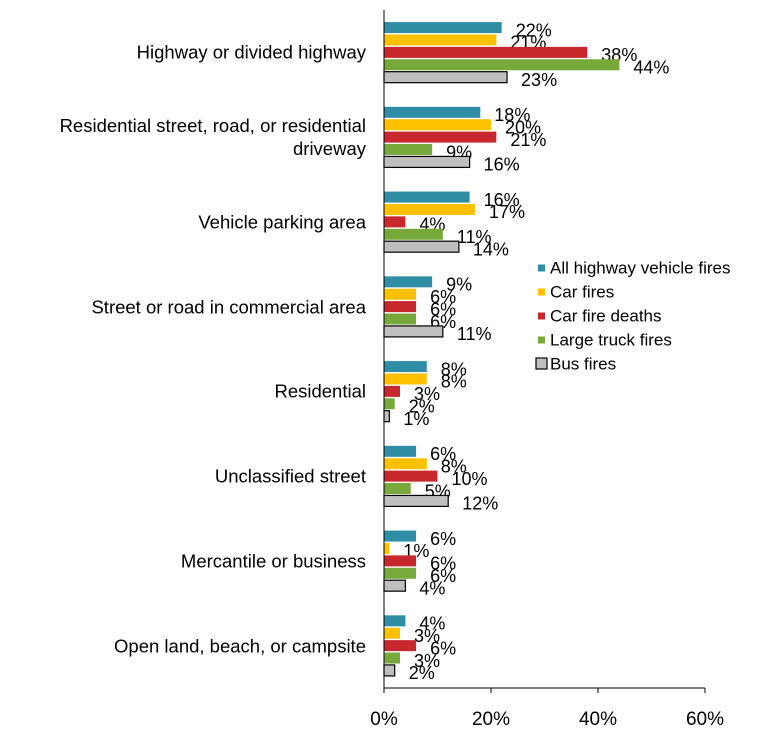 Image resolution: width=780 pixels, height=729 pixels. Describe the element at coordinates (598, 719) in the screenshot. I see `x-tick-label: 40%` at that location.